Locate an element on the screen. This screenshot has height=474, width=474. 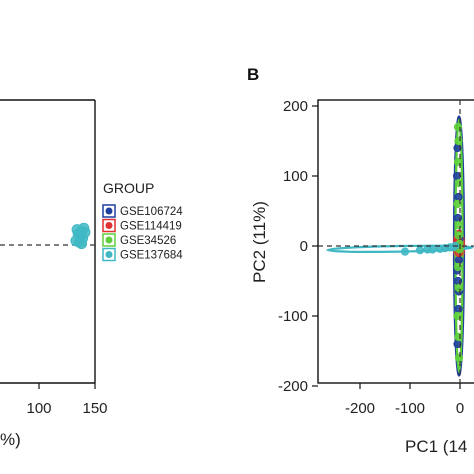
panel-a-x-axis-label: %) is located at coordinates (10, 439).